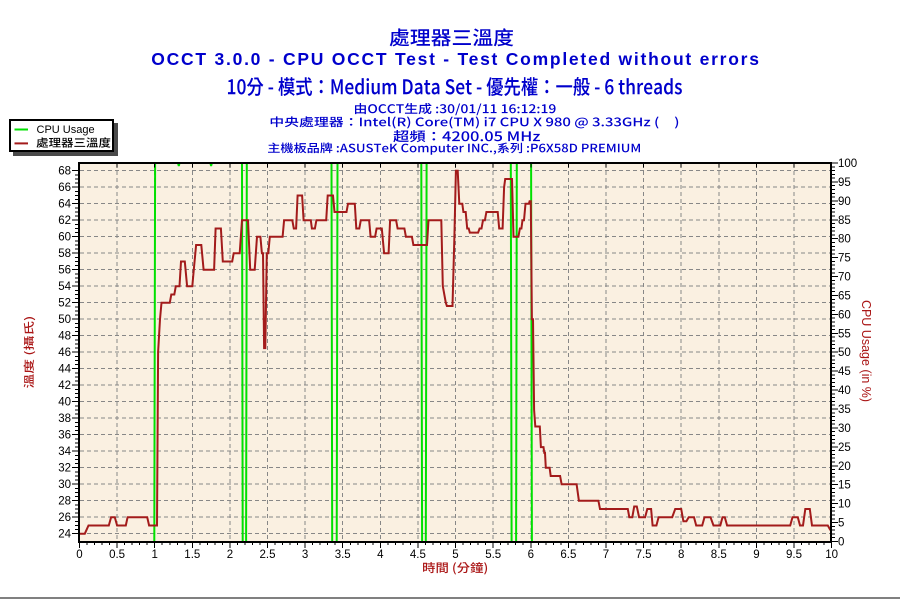 The width and height of the screenshot is (900, 600). I want to click on svg-text: 64, so click(64, 205).